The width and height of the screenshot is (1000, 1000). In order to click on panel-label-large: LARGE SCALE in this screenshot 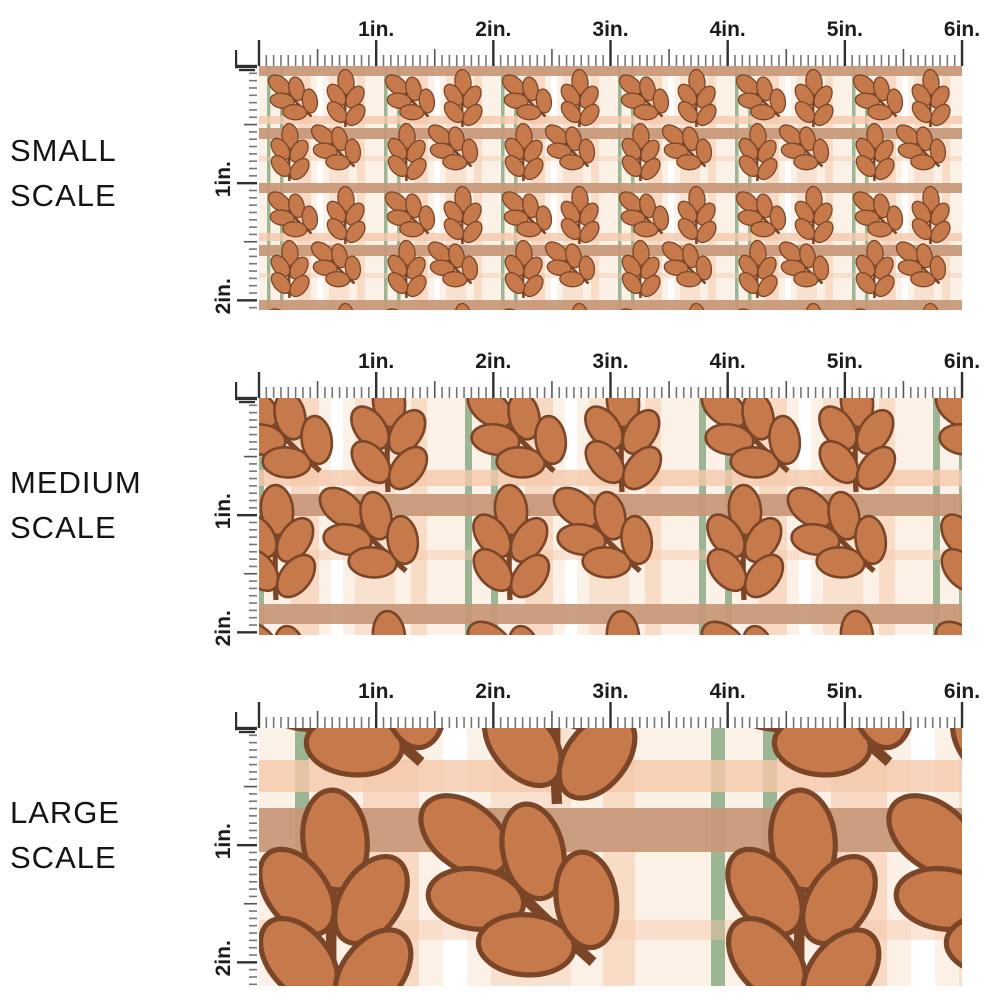, I will do `click(65, 835)`.